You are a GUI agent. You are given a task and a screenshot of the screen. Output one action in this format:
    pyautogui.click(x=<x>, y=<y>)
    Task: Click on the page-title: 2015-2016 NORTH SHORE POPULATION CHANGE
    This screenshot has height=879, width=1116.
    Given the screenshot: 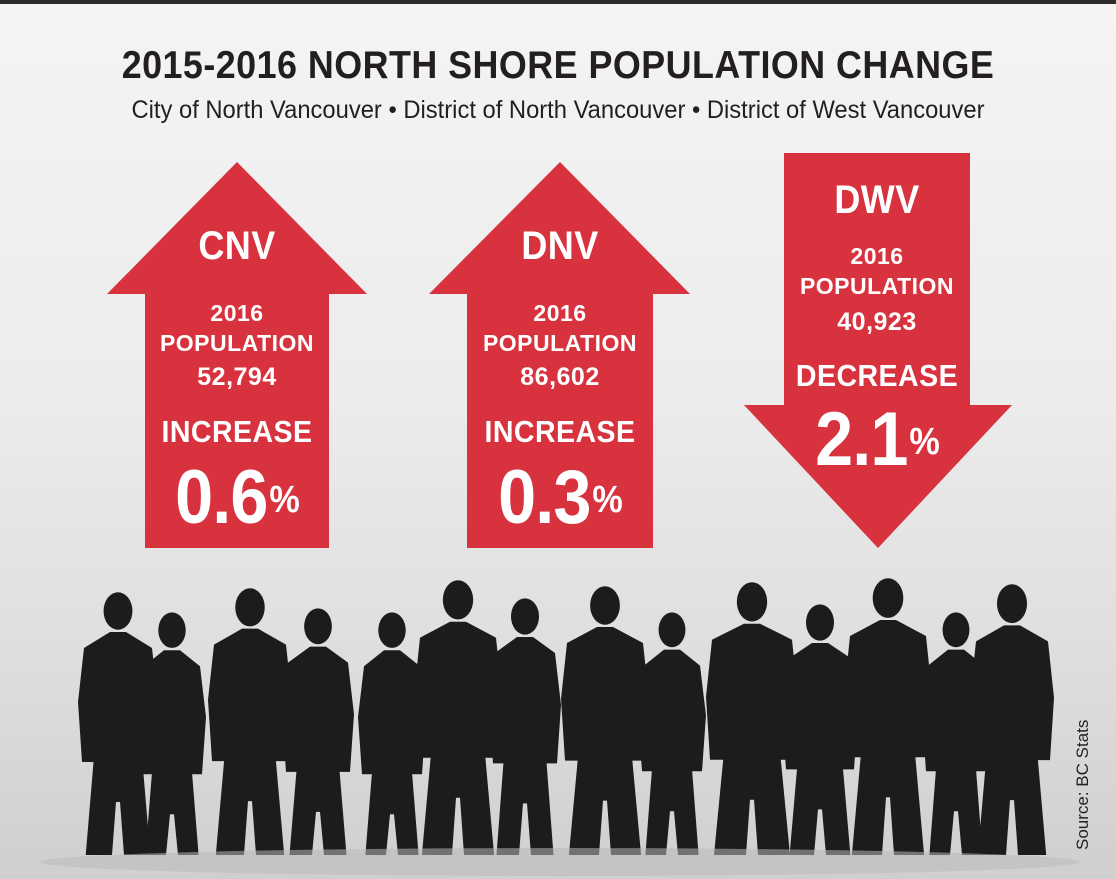 What is the action you would take?
    pyautogui.click(x=558, y=65)
    